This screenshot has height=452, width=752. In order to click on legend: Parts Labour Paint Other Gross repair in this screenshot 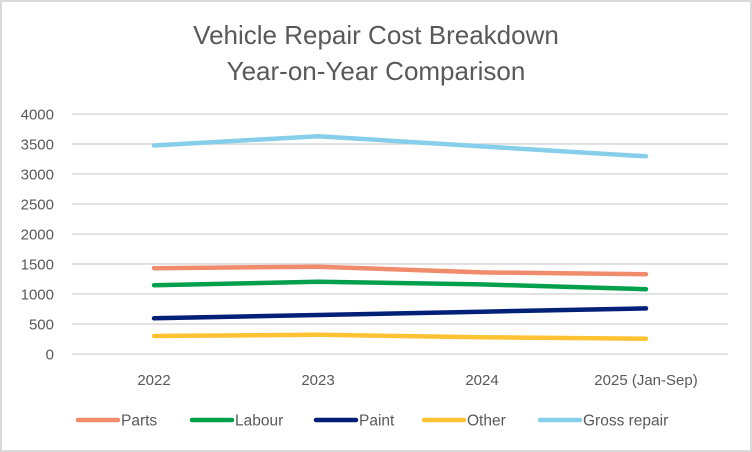, I will do `click(371, 421)`.